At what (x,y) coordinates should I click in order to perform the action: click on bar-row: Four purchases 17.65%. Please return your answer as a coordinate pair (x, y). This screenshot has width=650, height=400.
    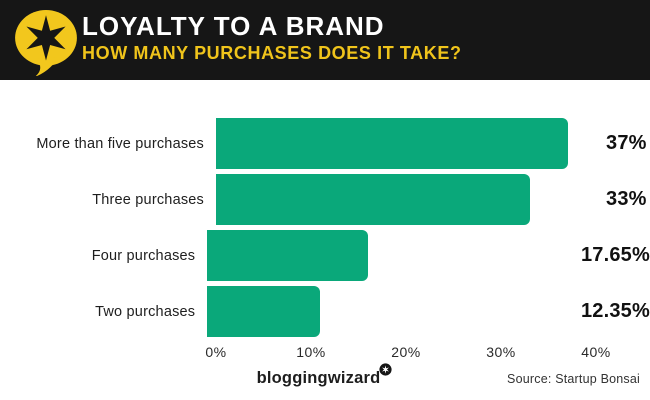
    Looking at the image, I should click on (325, 255).